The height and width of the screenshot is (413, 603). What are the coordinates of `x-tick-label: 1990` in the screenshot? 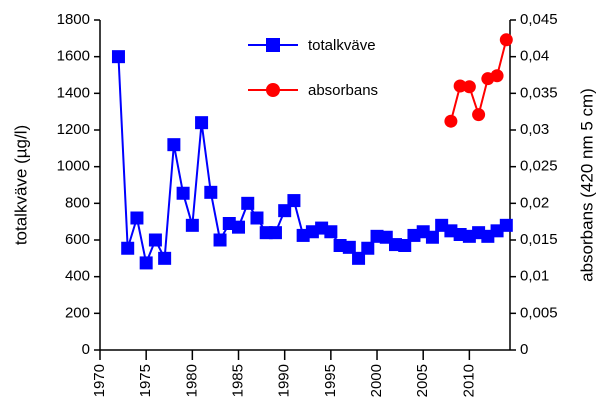 It's located at (284, 380).